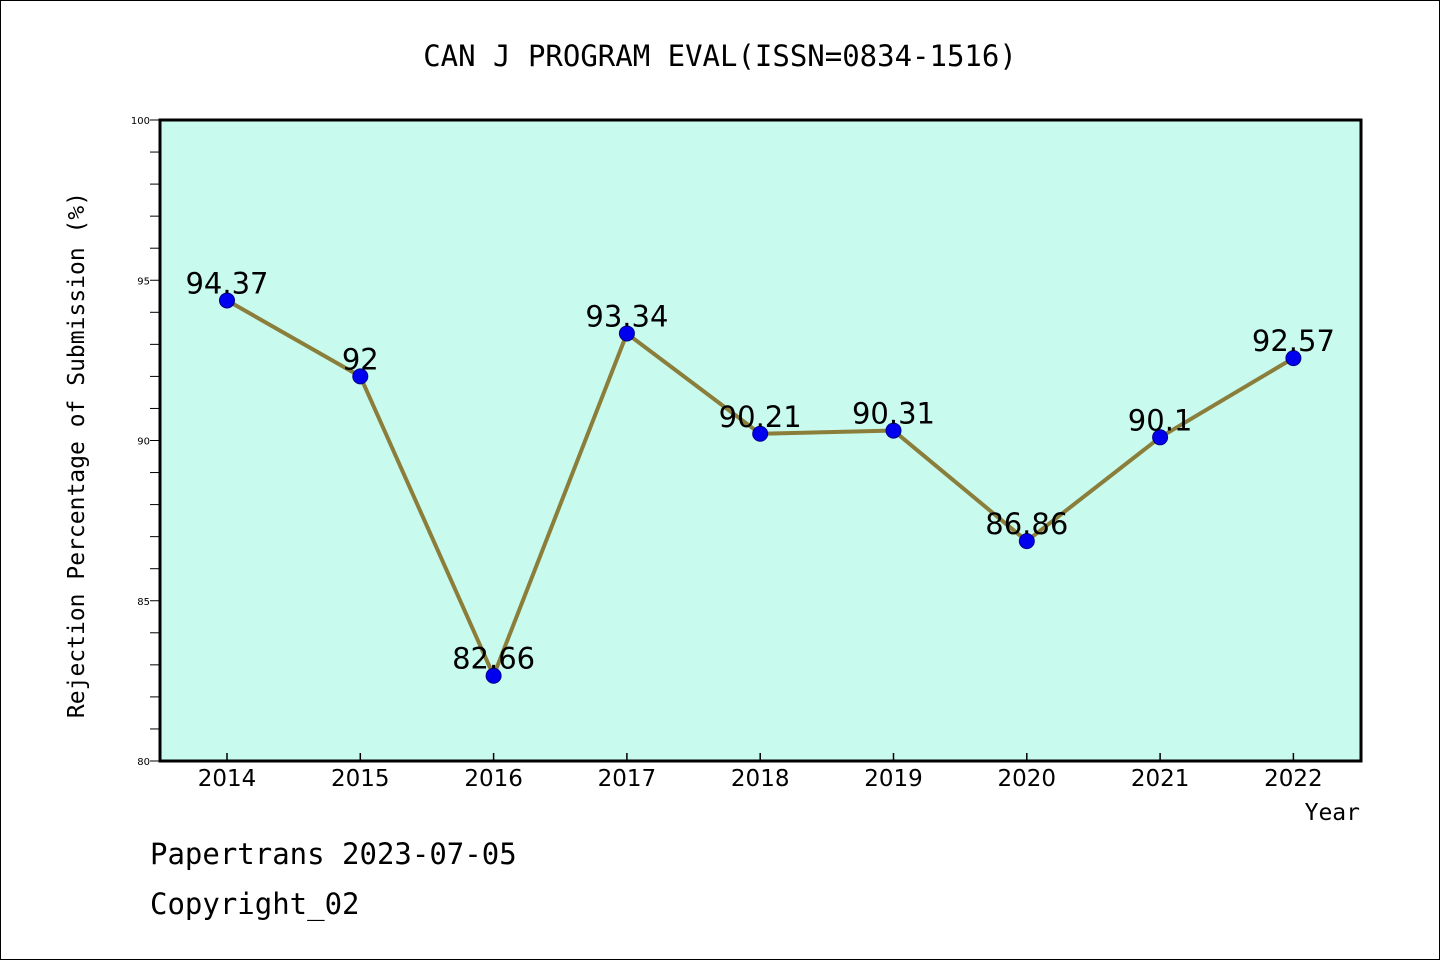 This screenshot has width=1440, height=960. I want to click on data-label: 86.86, so click(1026, 524).